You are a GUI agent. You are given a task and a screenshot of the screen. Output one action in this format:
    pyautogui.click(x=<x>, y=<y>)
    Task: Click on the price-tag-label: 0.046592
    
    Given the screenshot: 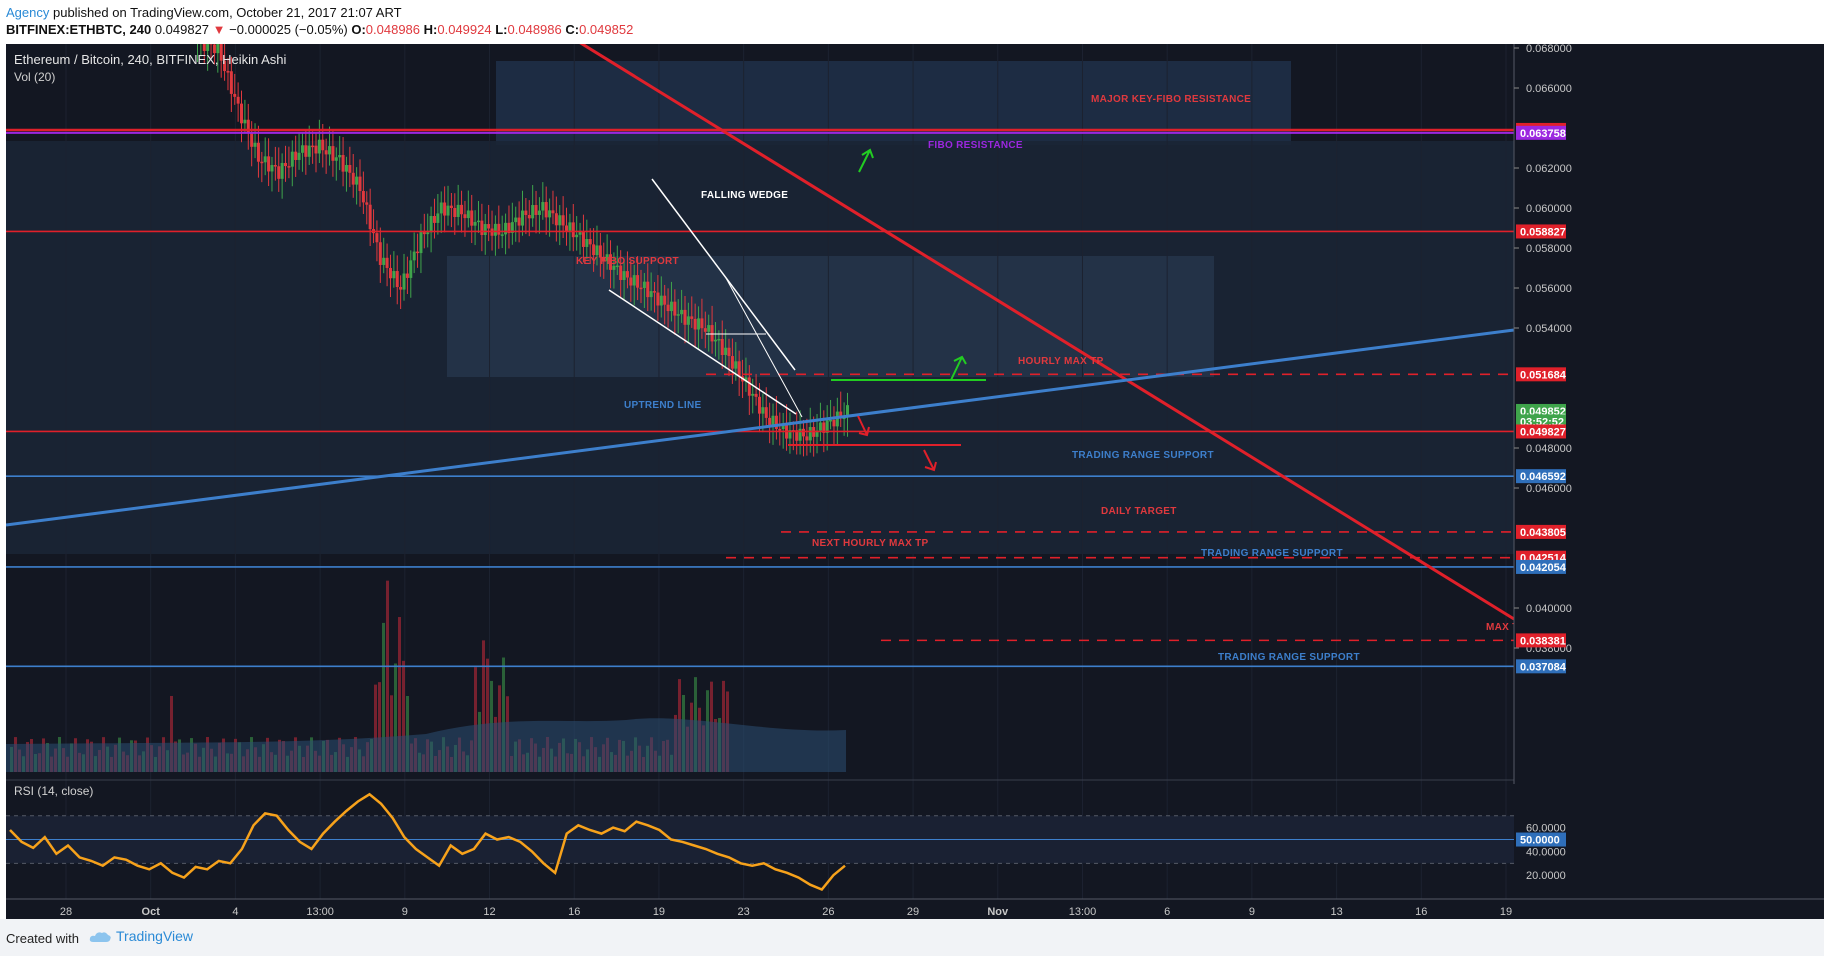 What is the action you would take?
    pyautogui.click(x=1543, y=477)
    